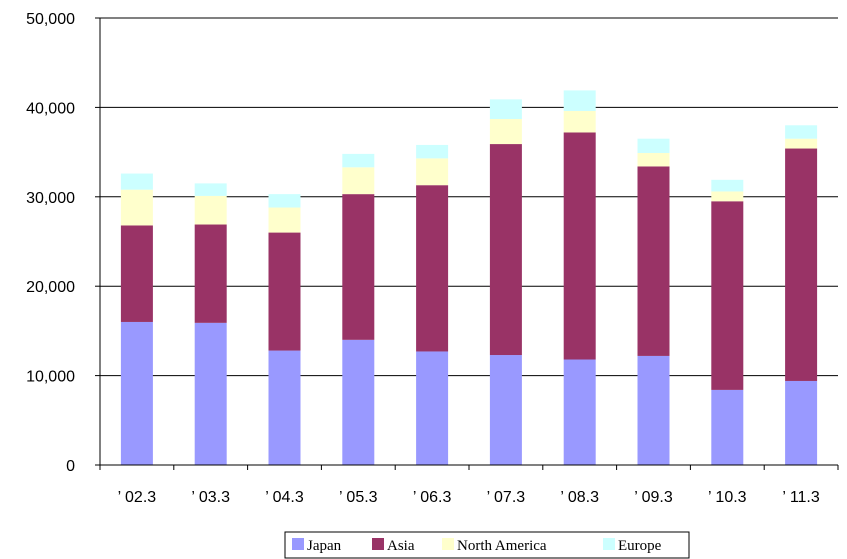 The height and width of the screenshot is (559, 847). What do you see at coordinates (50, 377) in the screenshot?
I see `y-tick-label: 10,000` at bounding box center [50, 377].